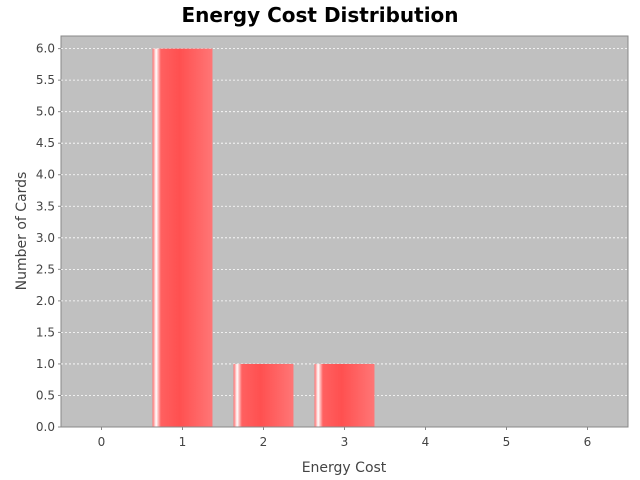 This screenshot has height=480, width=640. I want to click on chart-title: Energy Cost Distribution, so click(319, 15).